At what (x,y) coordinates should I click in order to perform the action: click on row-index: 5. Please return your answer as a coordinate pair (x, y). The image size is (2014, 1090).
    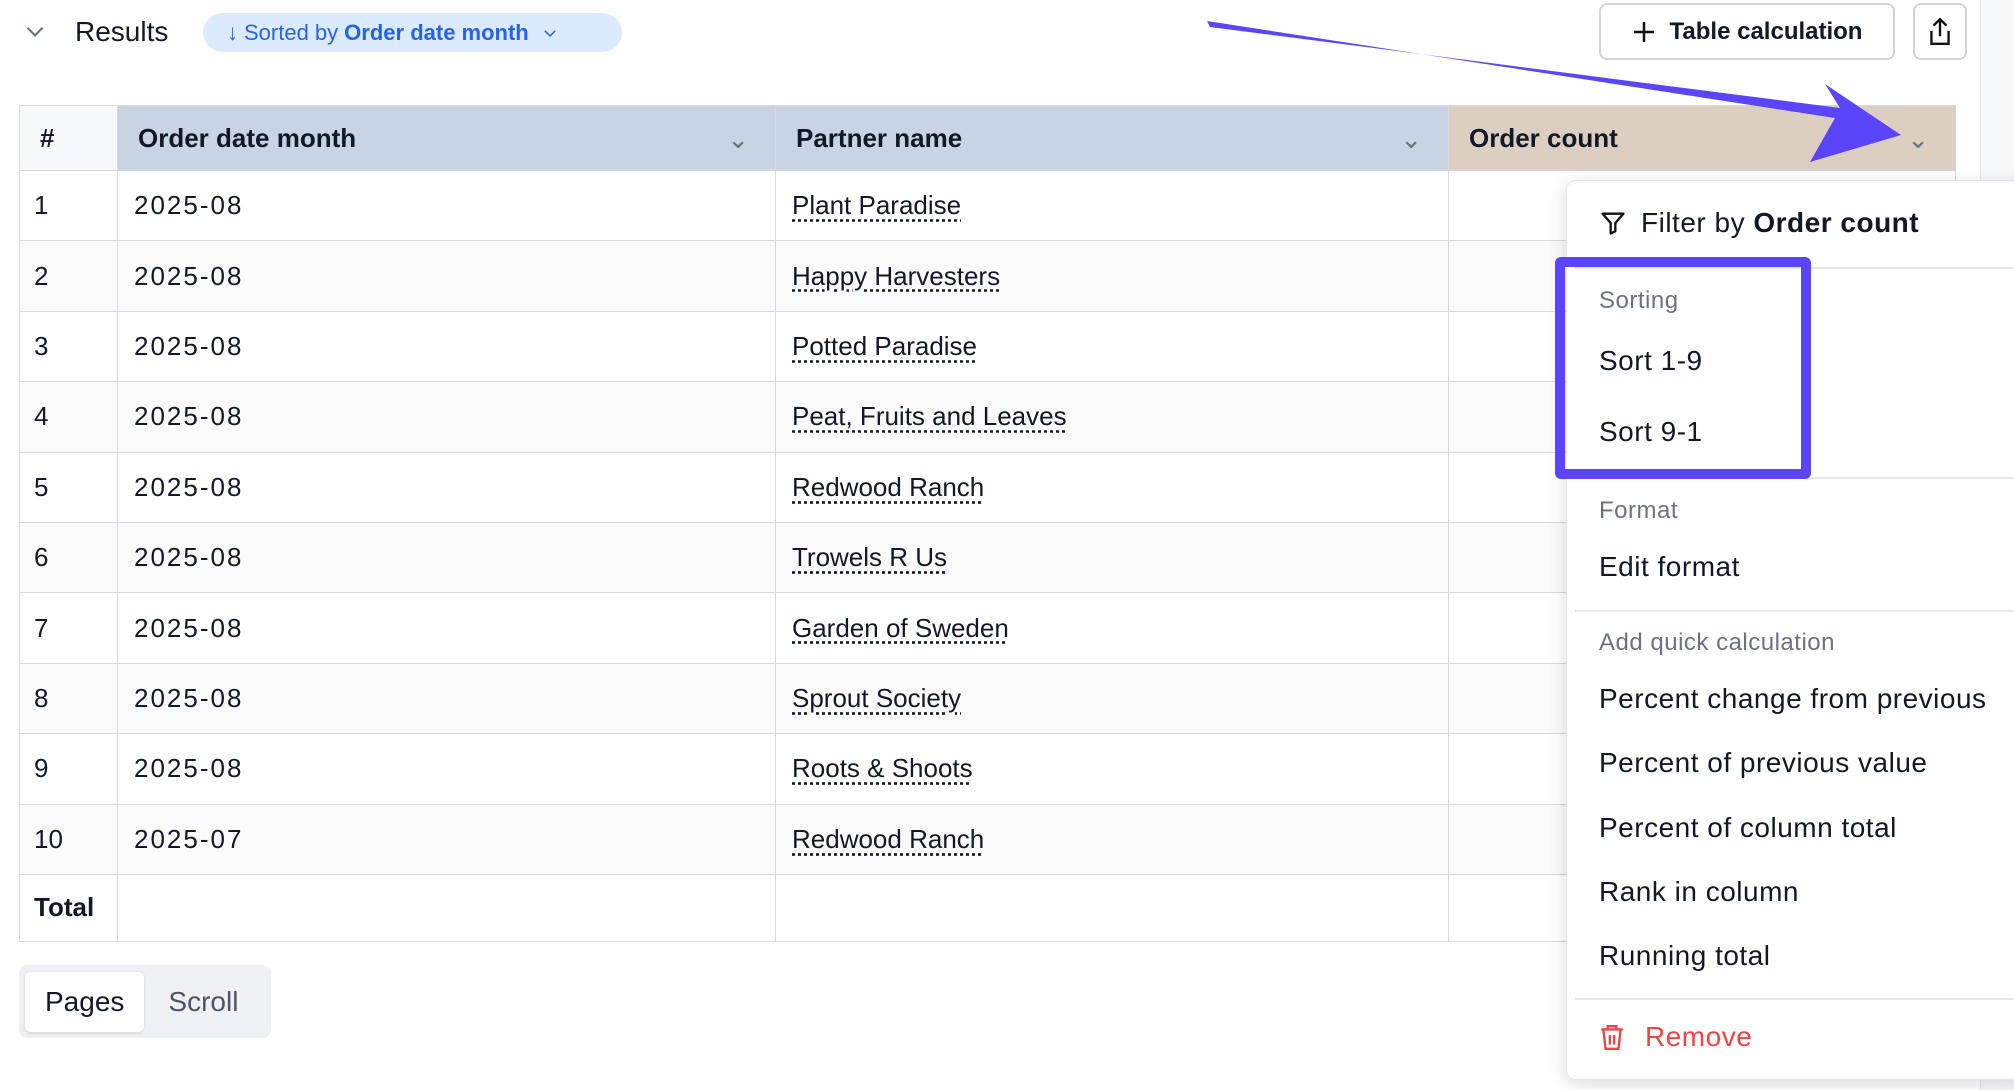
    Looking at the image, I should click on (68, 487).